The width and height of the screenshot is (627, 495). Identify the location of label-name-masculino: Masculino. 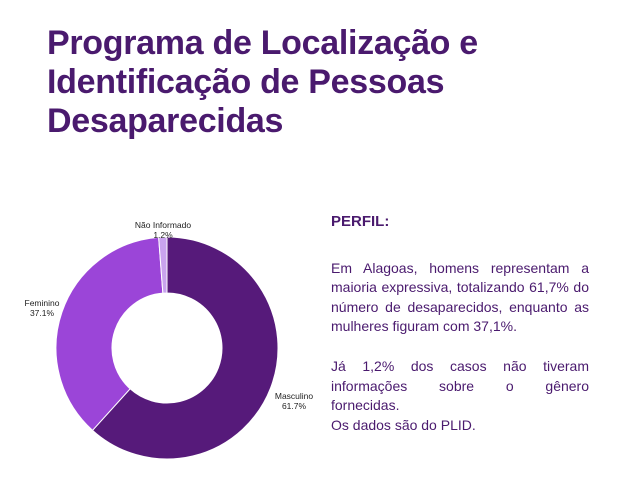
(294, 396).